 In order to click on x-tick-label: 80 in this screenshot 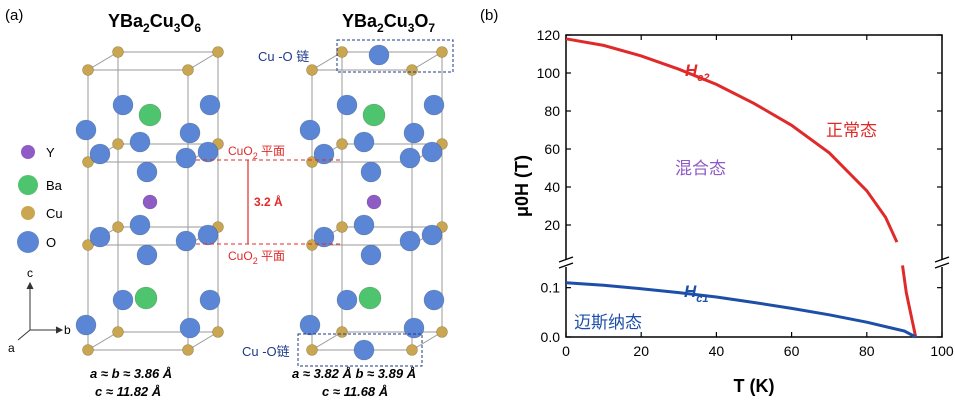, I will do `click(867, 351)`.